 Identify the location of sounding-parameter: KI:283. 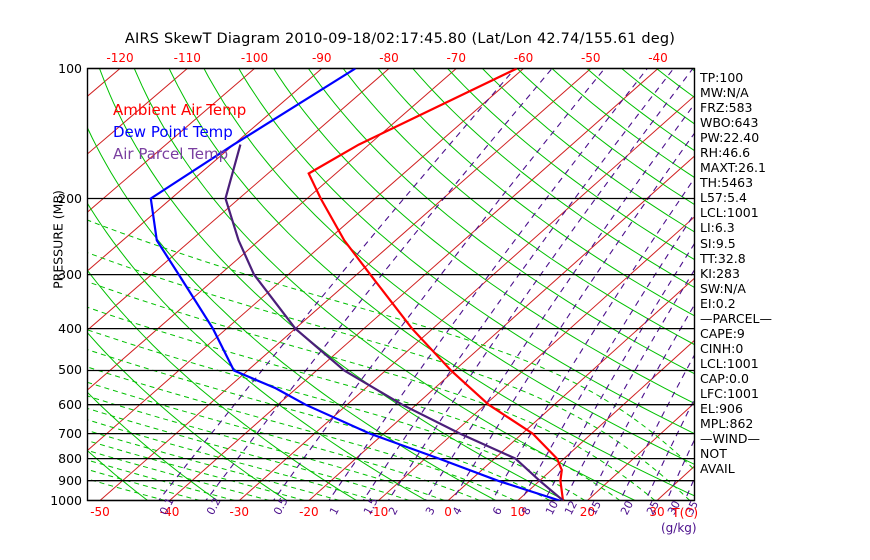
(720, 273).